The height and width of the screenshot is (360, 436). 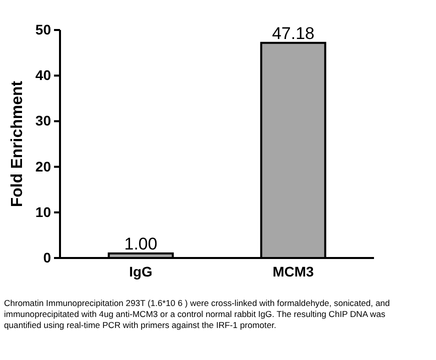 I want to click on y-axis-title: Fold Enrichment, so click(x=17, y=144).